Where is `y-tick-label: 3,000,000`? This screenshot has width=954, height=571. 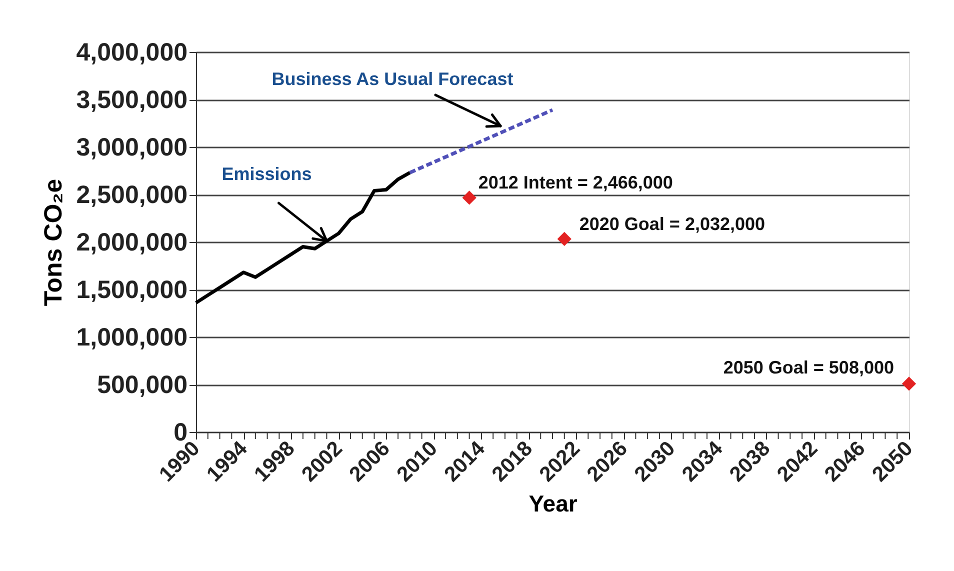
y-tick-label: 3,000,000 is located at coordinates (132, 148).